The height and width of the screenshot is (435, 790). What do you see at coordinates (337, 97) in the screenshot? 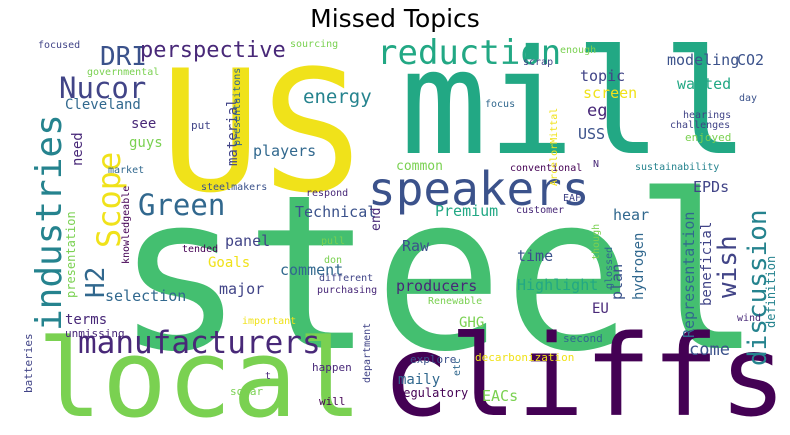
I see `word-energy: energy` at bounding box center [337, 97].